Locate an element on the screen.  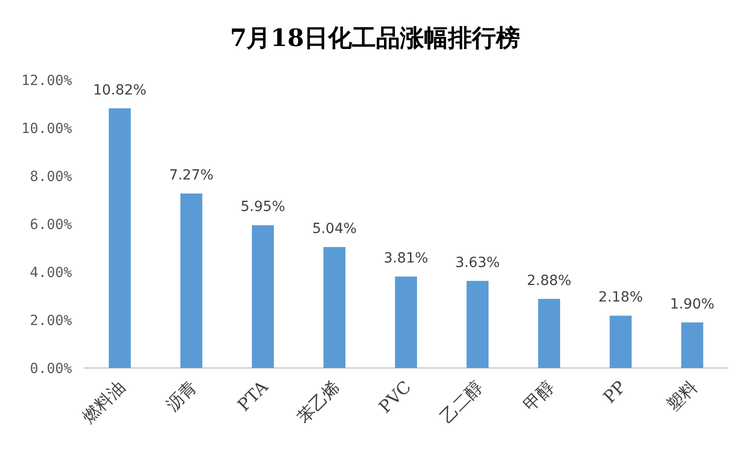
x-tick-label: 沥青 is located at coordinates (181, 396).